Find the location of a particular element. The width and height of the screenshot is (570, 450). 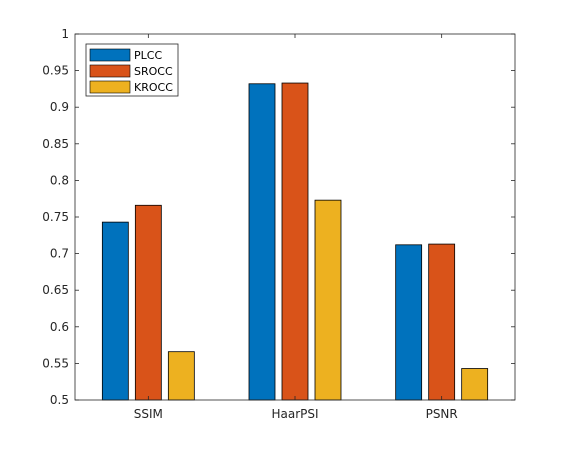

bar-krocc-psnr is located at coordinates (475, 384).